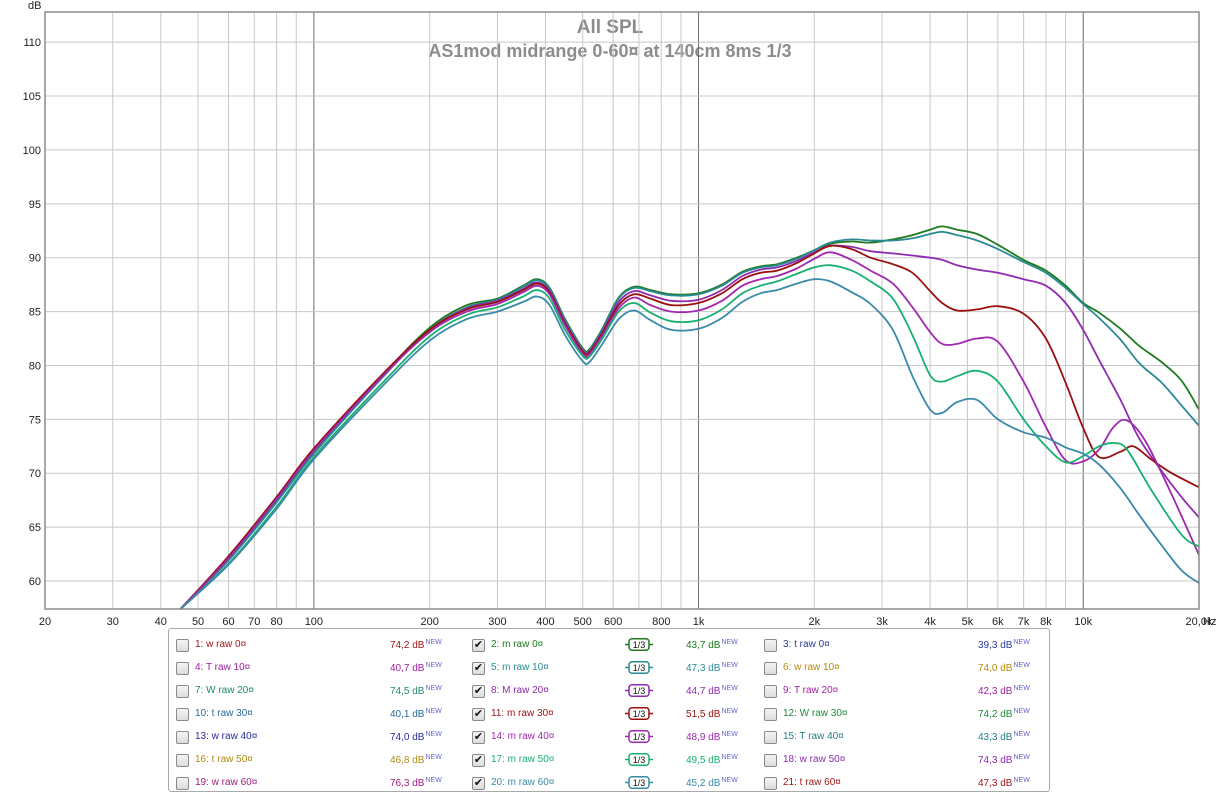  Describe the element at coordinates (812, 782) in the screenshot. I see `legend-item-label: 21: t raw 60¤` at that location.